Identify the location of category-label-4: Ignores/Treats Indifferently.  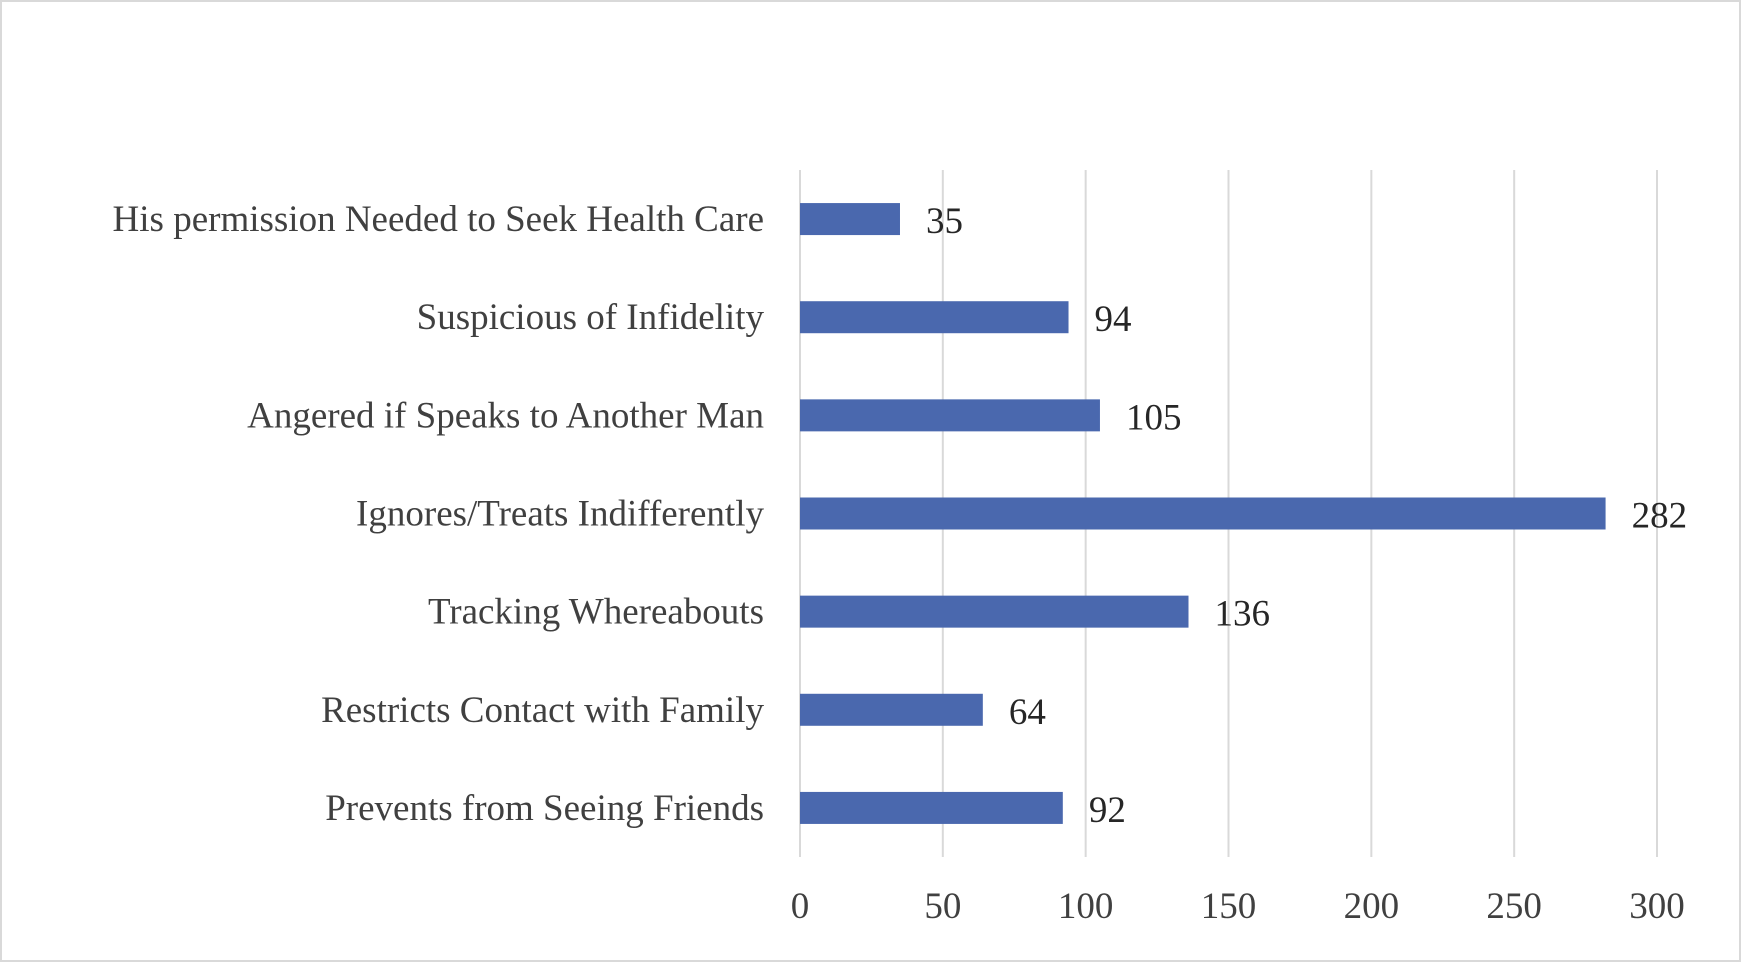
(560, 514).